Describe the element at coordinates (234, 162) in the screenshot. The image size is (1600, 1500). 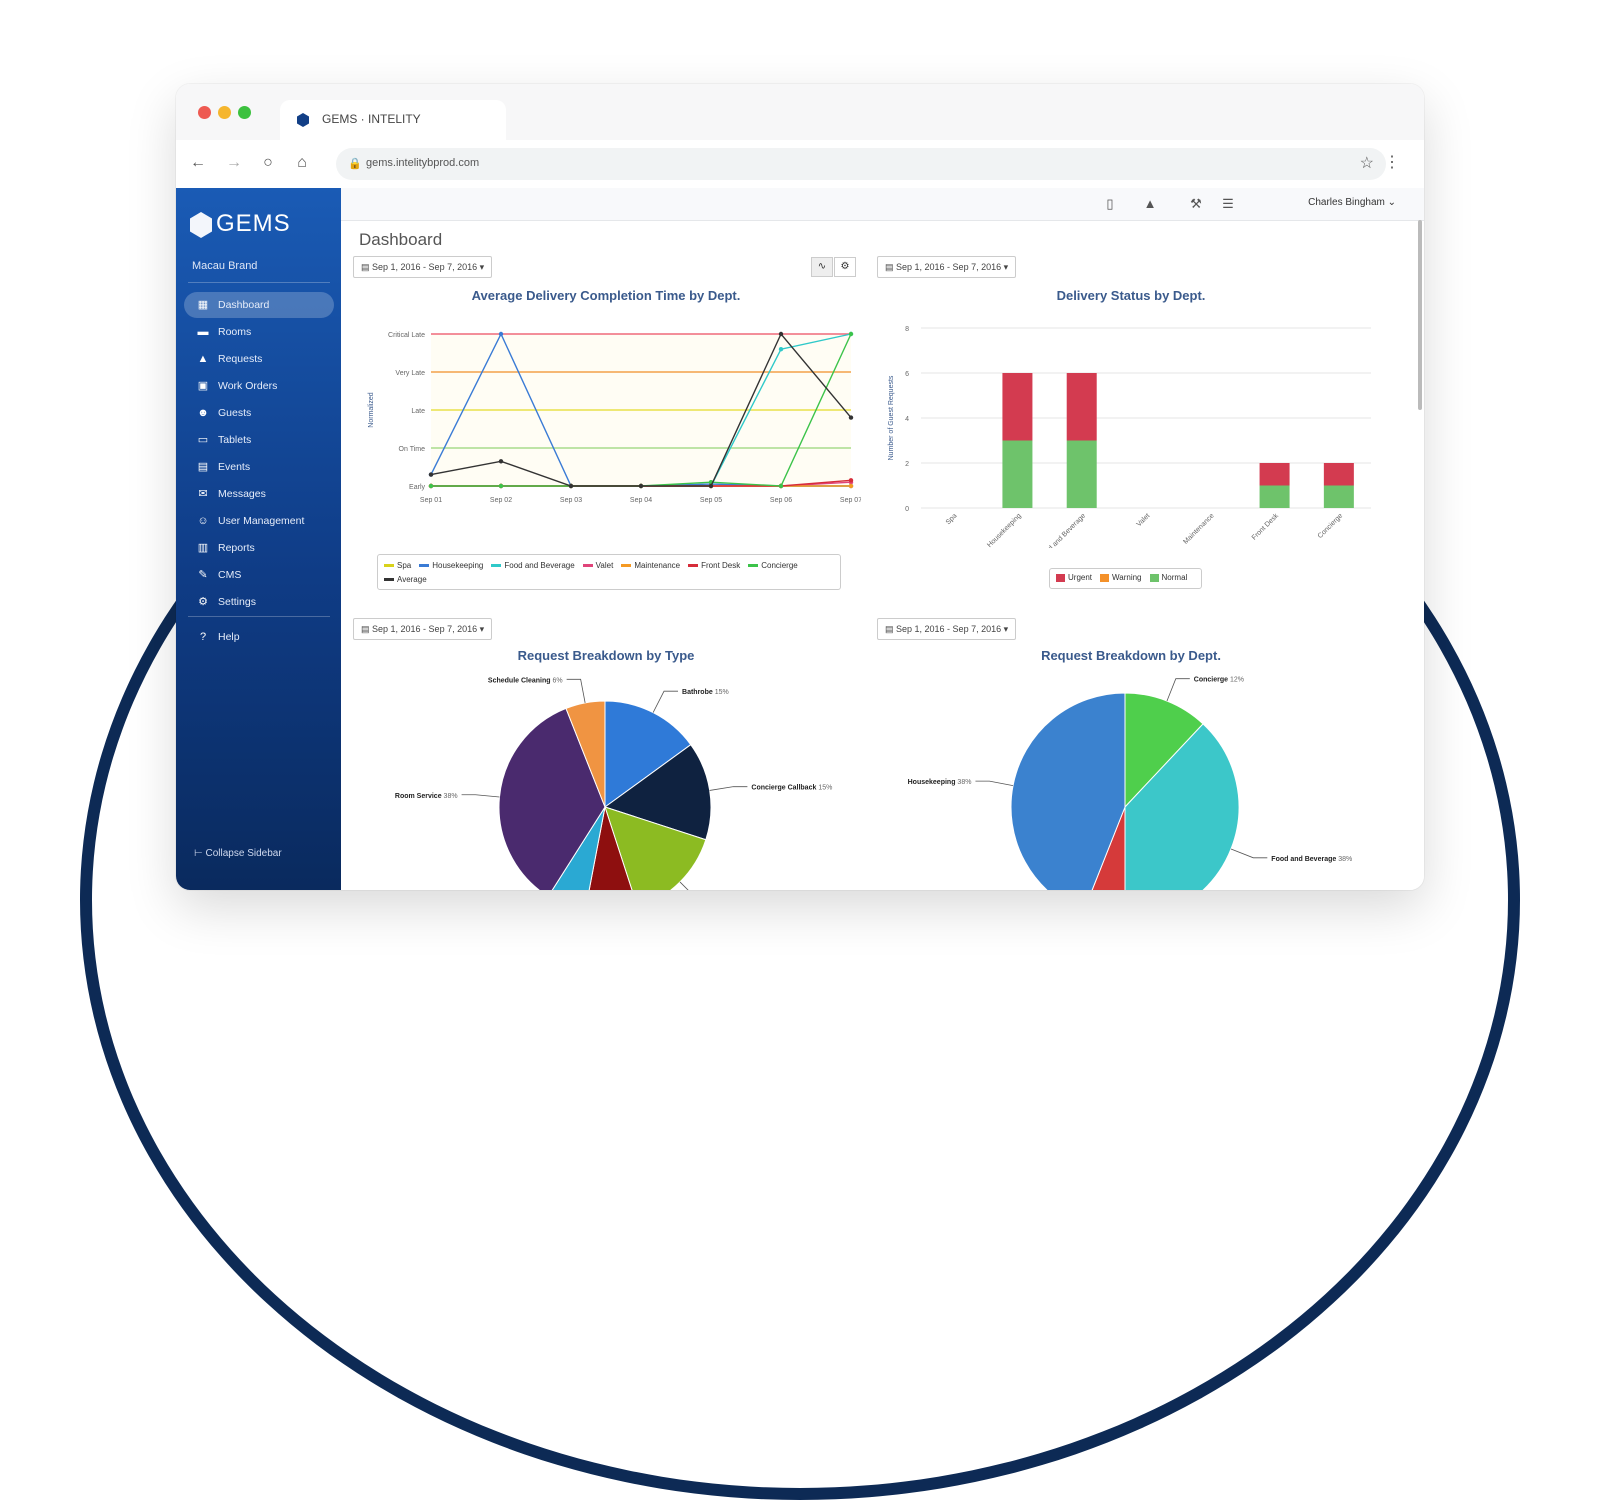
I see `forward-arrow-icon: →` at that location.